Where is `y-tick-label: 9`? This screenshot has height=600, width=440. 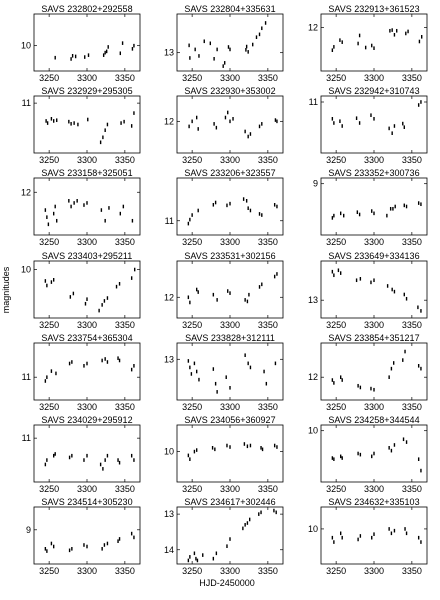 y-tick-label: 9 is located at coordinates (315, 184).